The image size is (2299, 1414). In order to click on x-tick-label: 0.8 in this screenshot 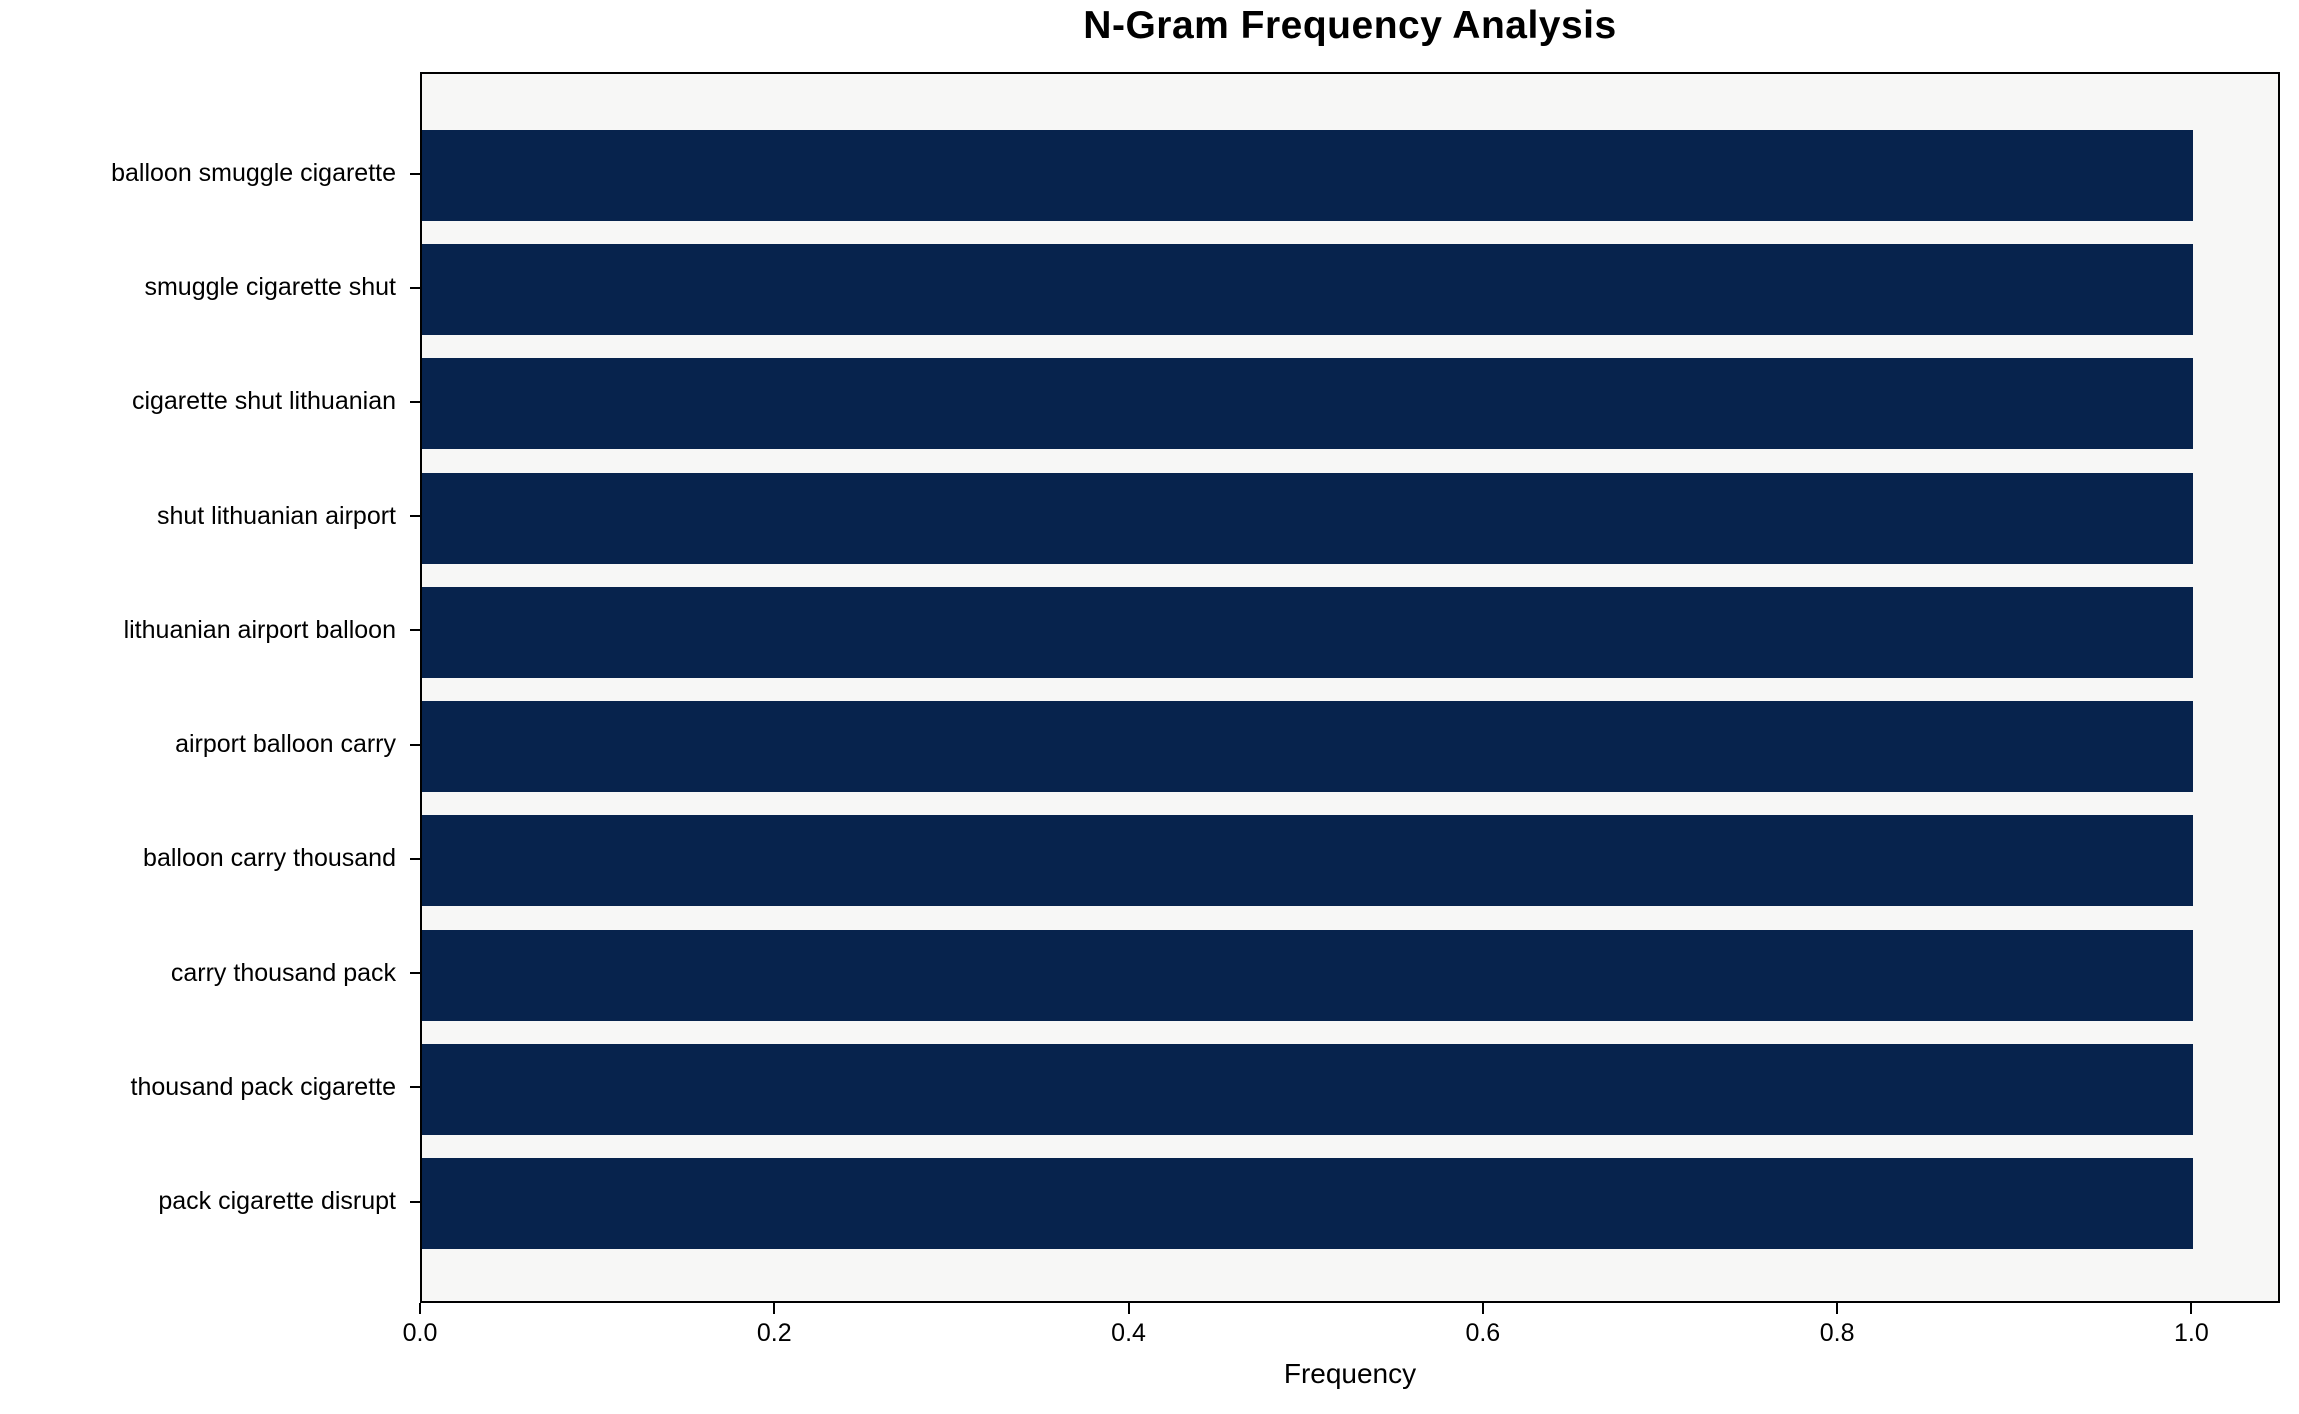, I will do `click(1837, 1333)`.